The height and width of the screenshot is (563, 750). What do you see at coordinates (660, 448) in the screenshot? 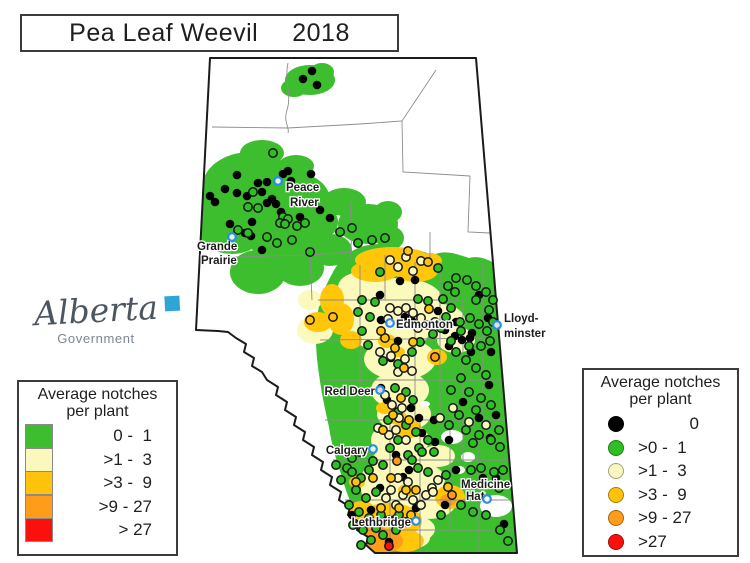
I see `legend-point-row: >0 - 1` at bounding box center [660, 448].